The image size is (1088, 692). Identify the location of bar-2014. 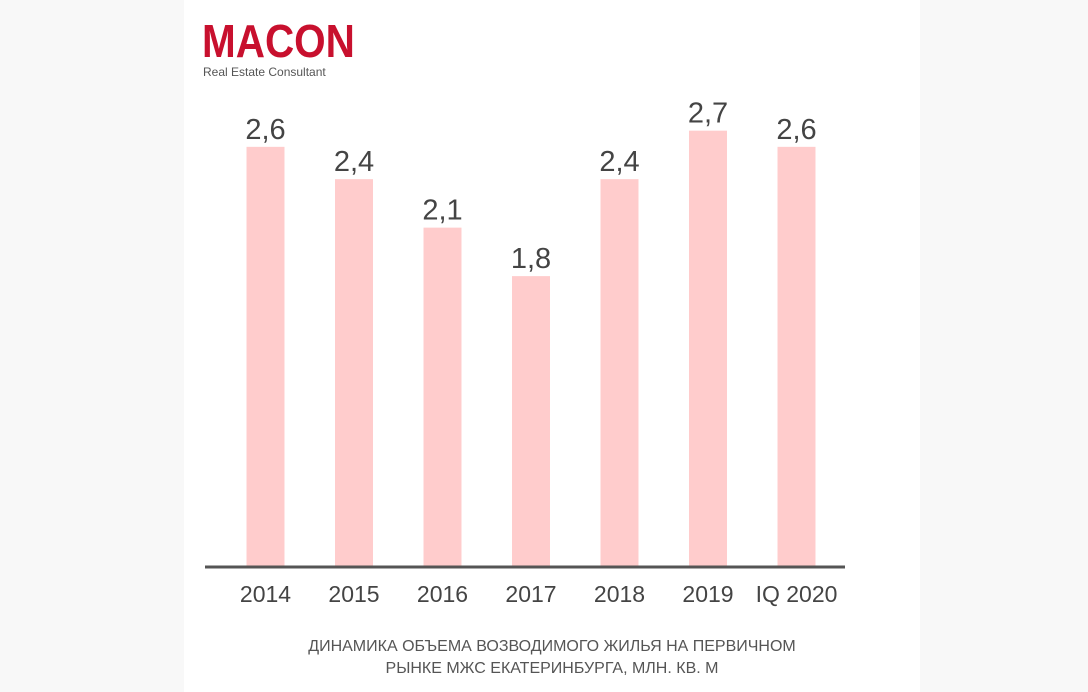
(265, 356).